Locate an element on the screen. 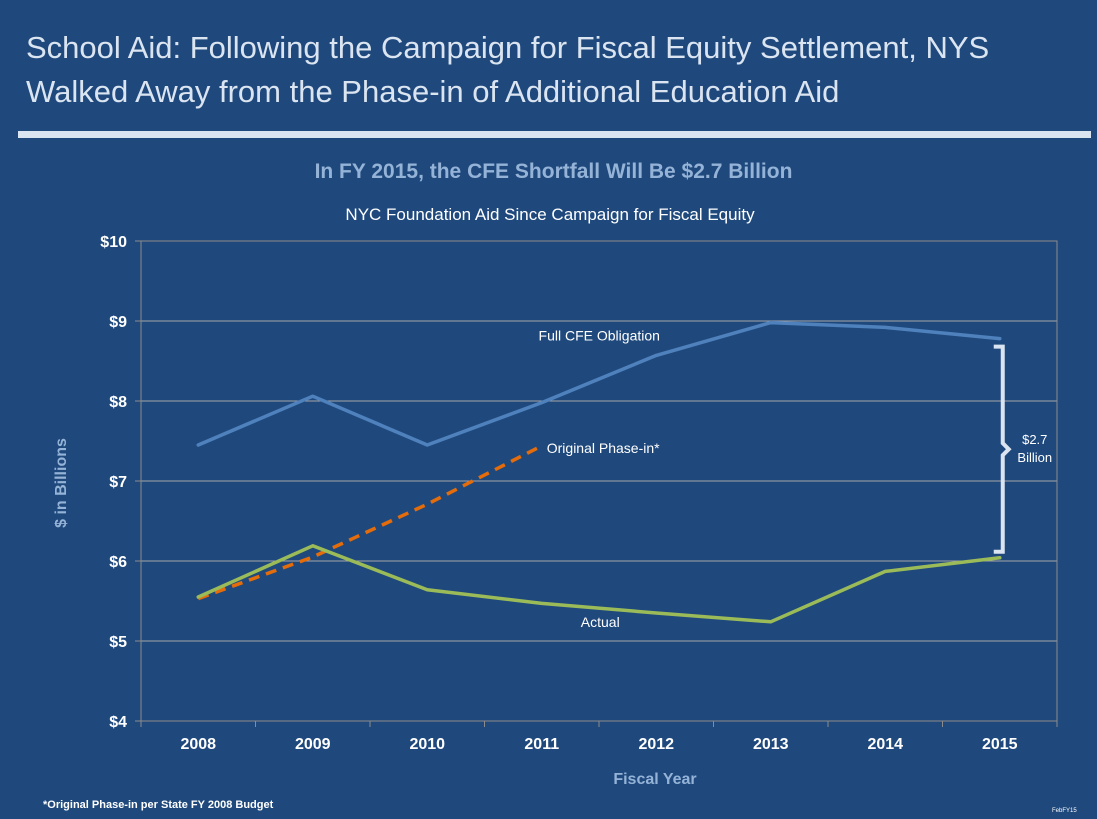 The height and width of the screenshot is (819, 1097). x-tick-label: 2009 is located at coordinates (313, 744).